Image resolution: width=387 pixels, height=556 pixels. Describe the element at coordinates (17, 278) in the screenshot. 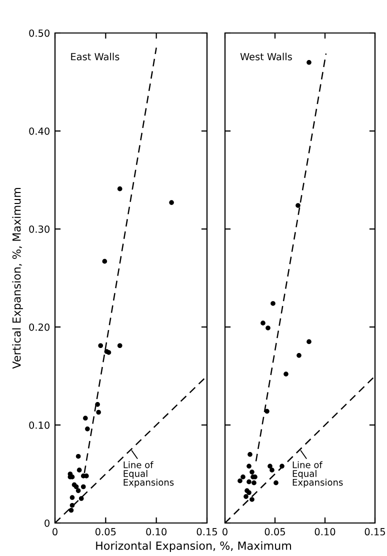

I see `y-axis-title: Vertical Expansion, %, Maximum` at that location.